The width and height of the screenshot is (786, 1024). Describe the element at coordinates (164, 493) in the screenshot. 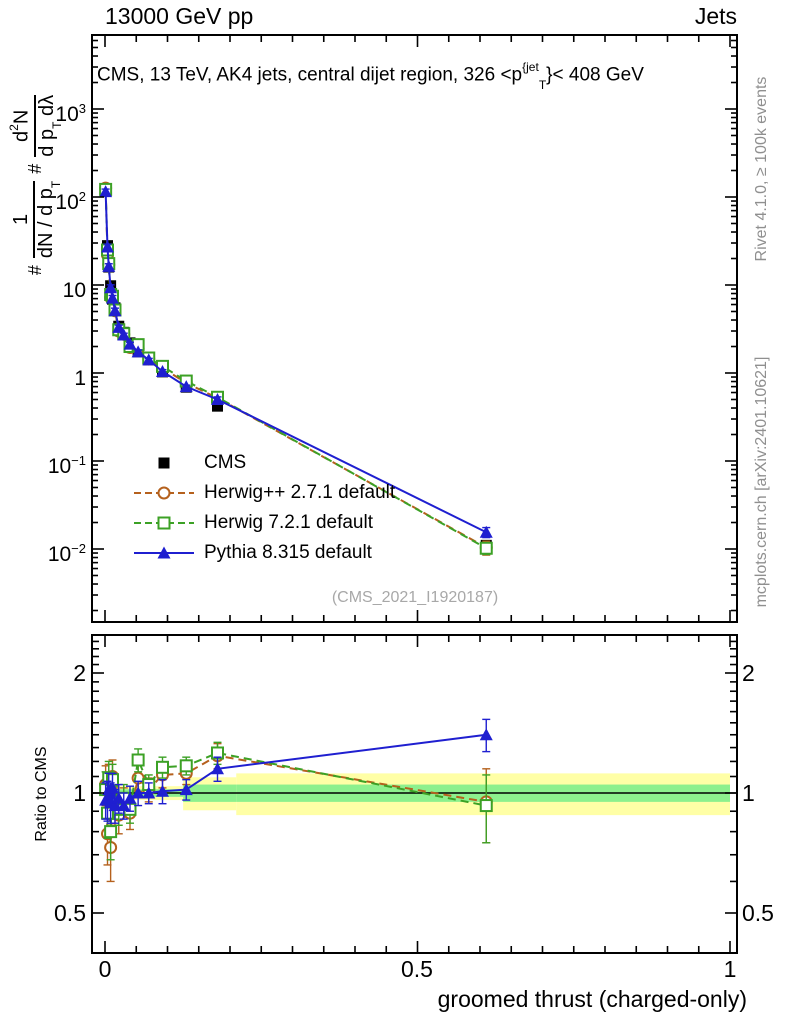

I see `herwigpp-marker-icon` at that location.